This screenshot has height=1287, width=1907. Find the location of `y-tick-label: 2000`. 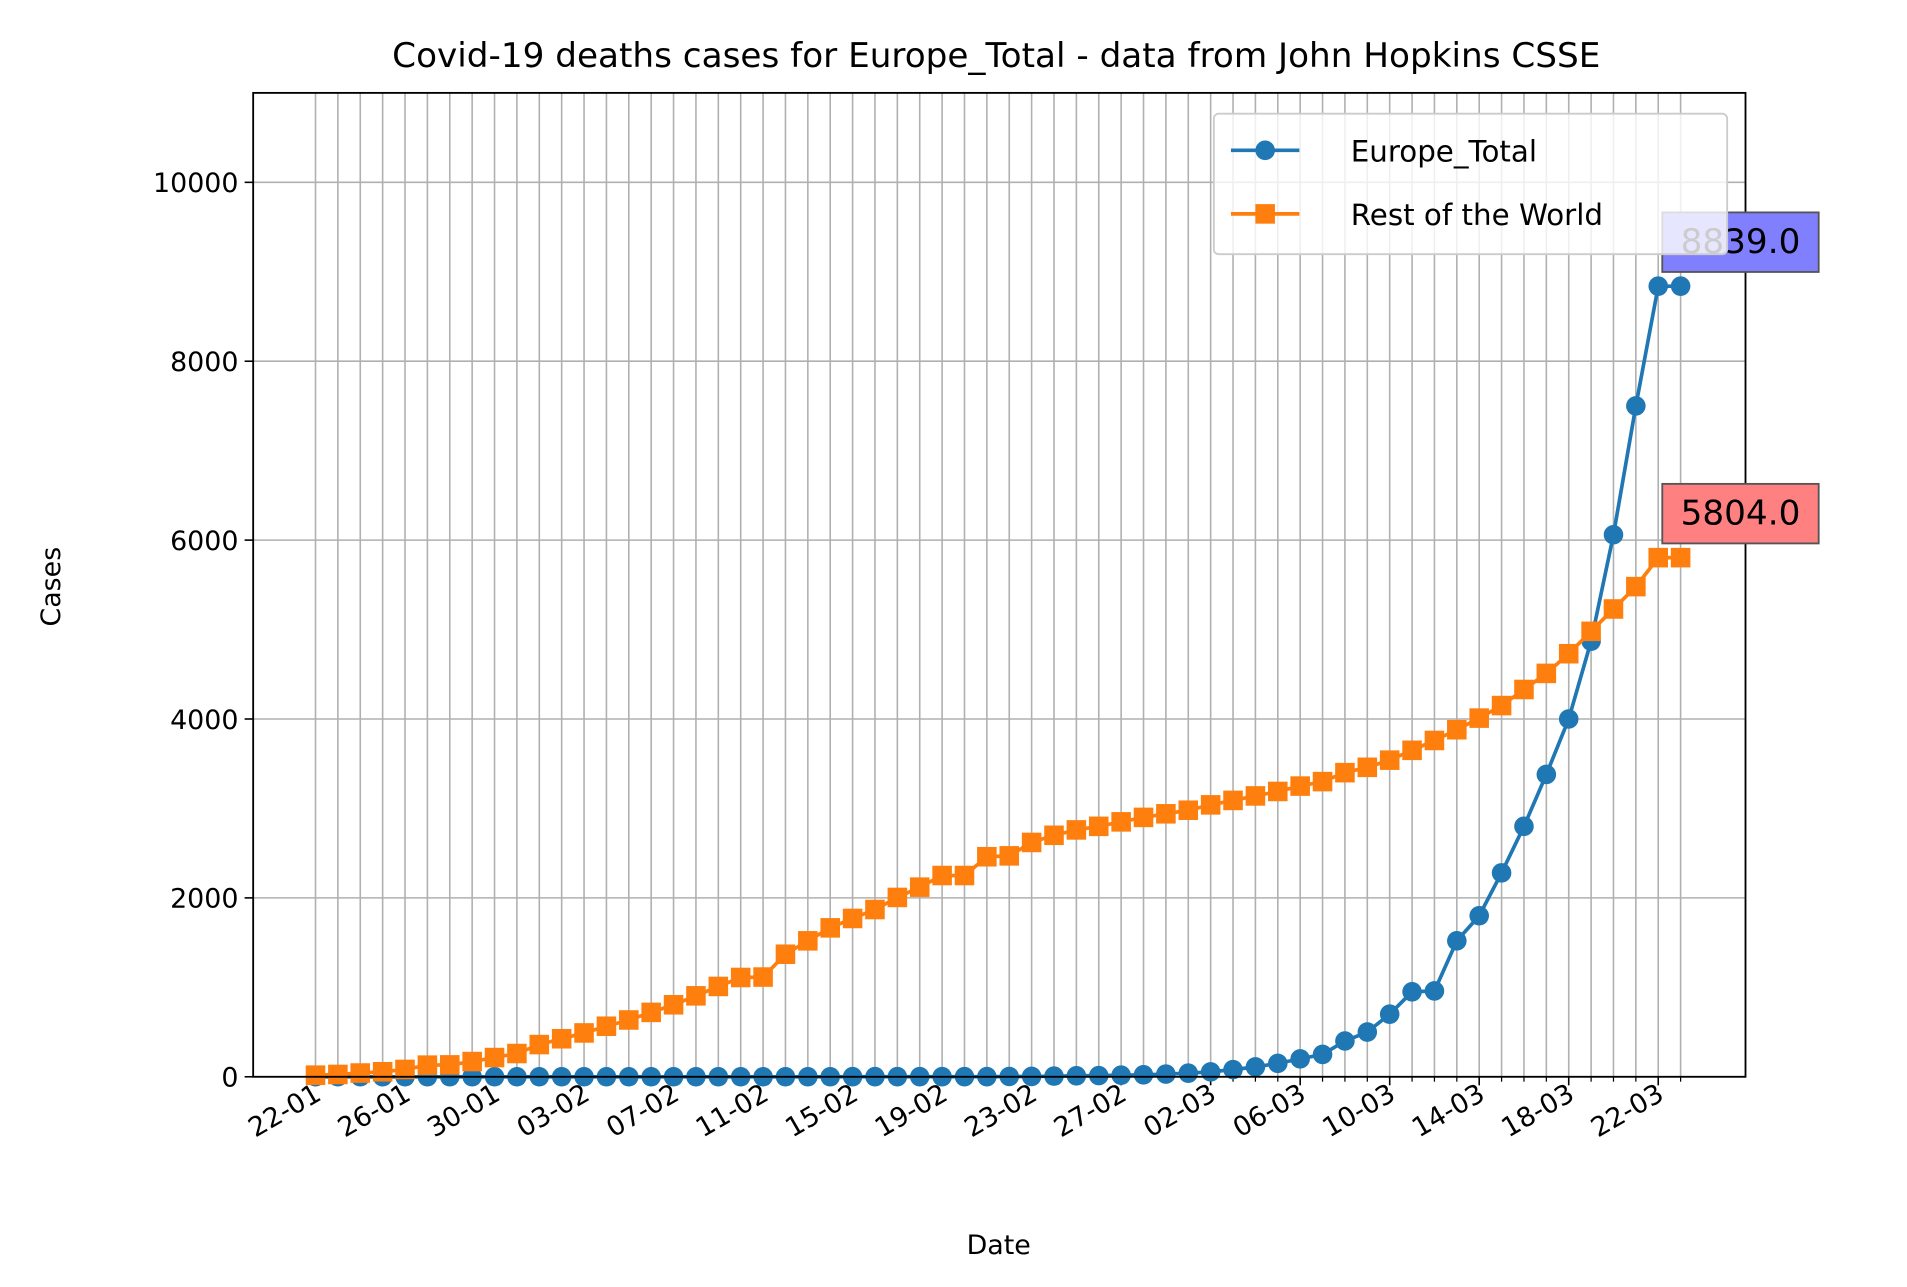

y-tick-label: 2000 is located at coordinates (204, 899).